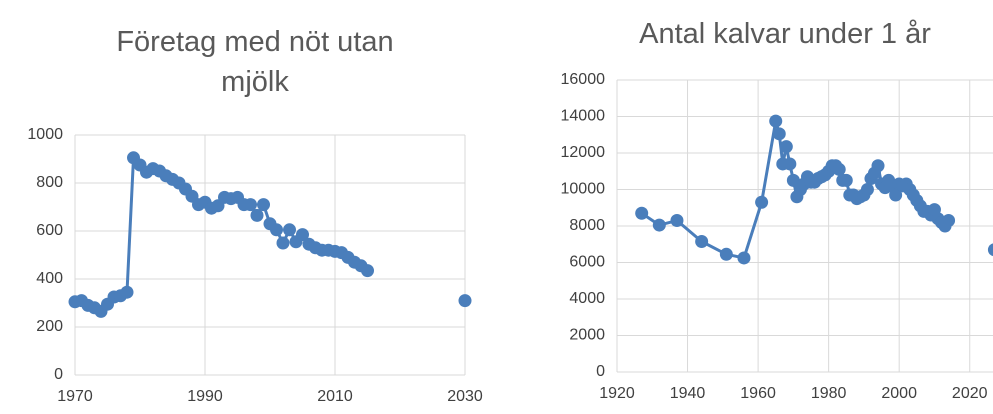 Image resolution: width=993 pixels, height=414 pixels. What do you see at coordinates (465, 396) in the screenshot?
I see `x-tick-label: 2030` at bounding box center [465, 396].